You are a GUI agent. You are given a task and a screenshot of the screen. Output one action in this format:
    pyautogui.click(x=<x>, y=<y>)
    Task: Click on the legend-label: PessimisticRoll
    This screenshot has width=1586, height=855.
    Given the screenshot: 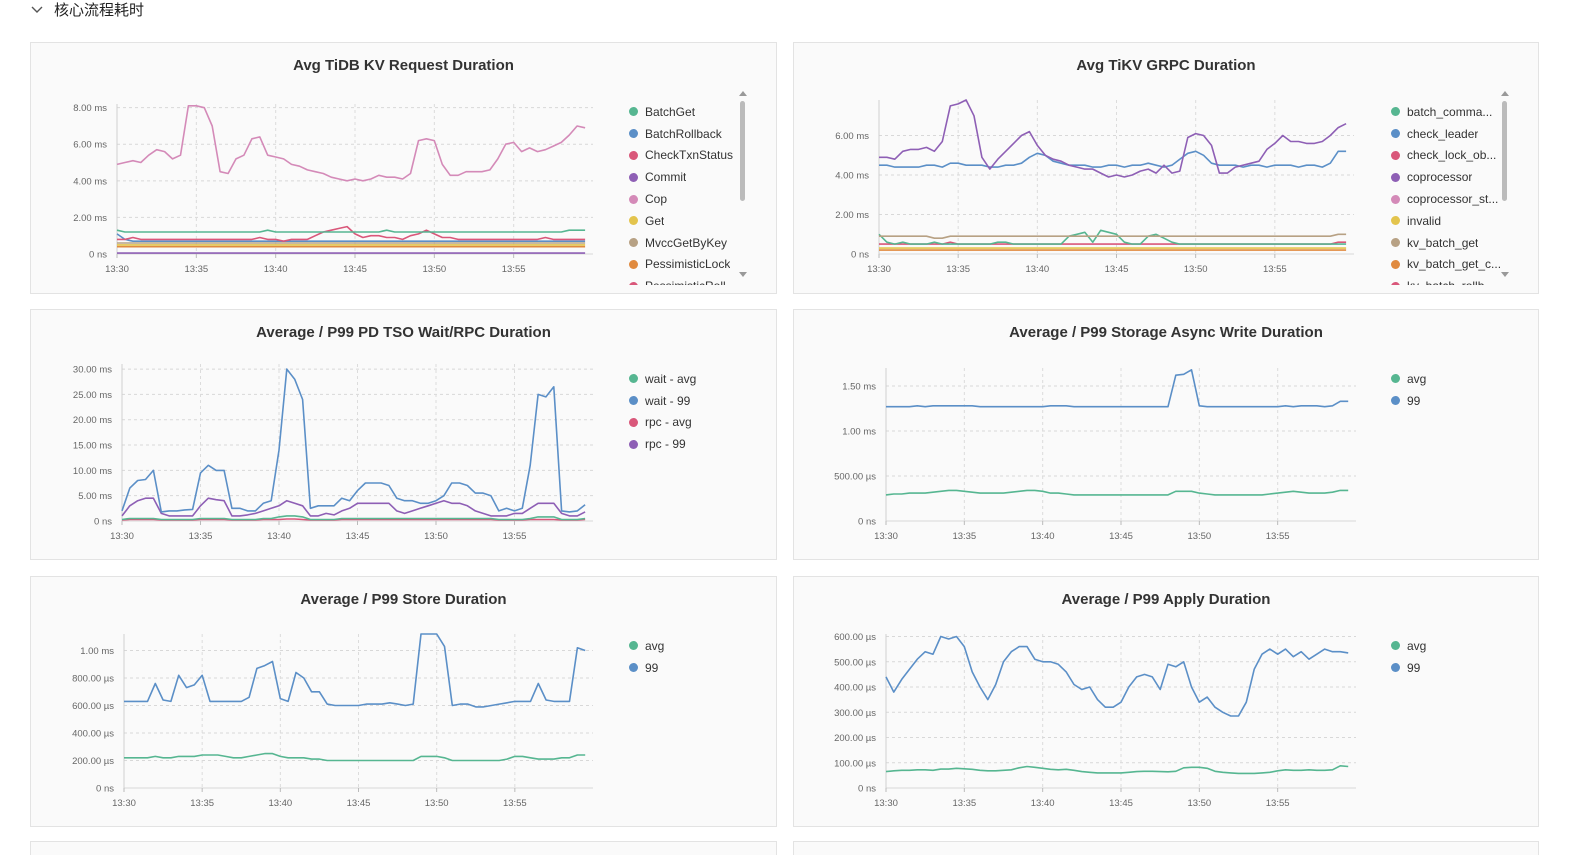 What is the action you would take?
    pyautogui.click(x=685, y=282)
    